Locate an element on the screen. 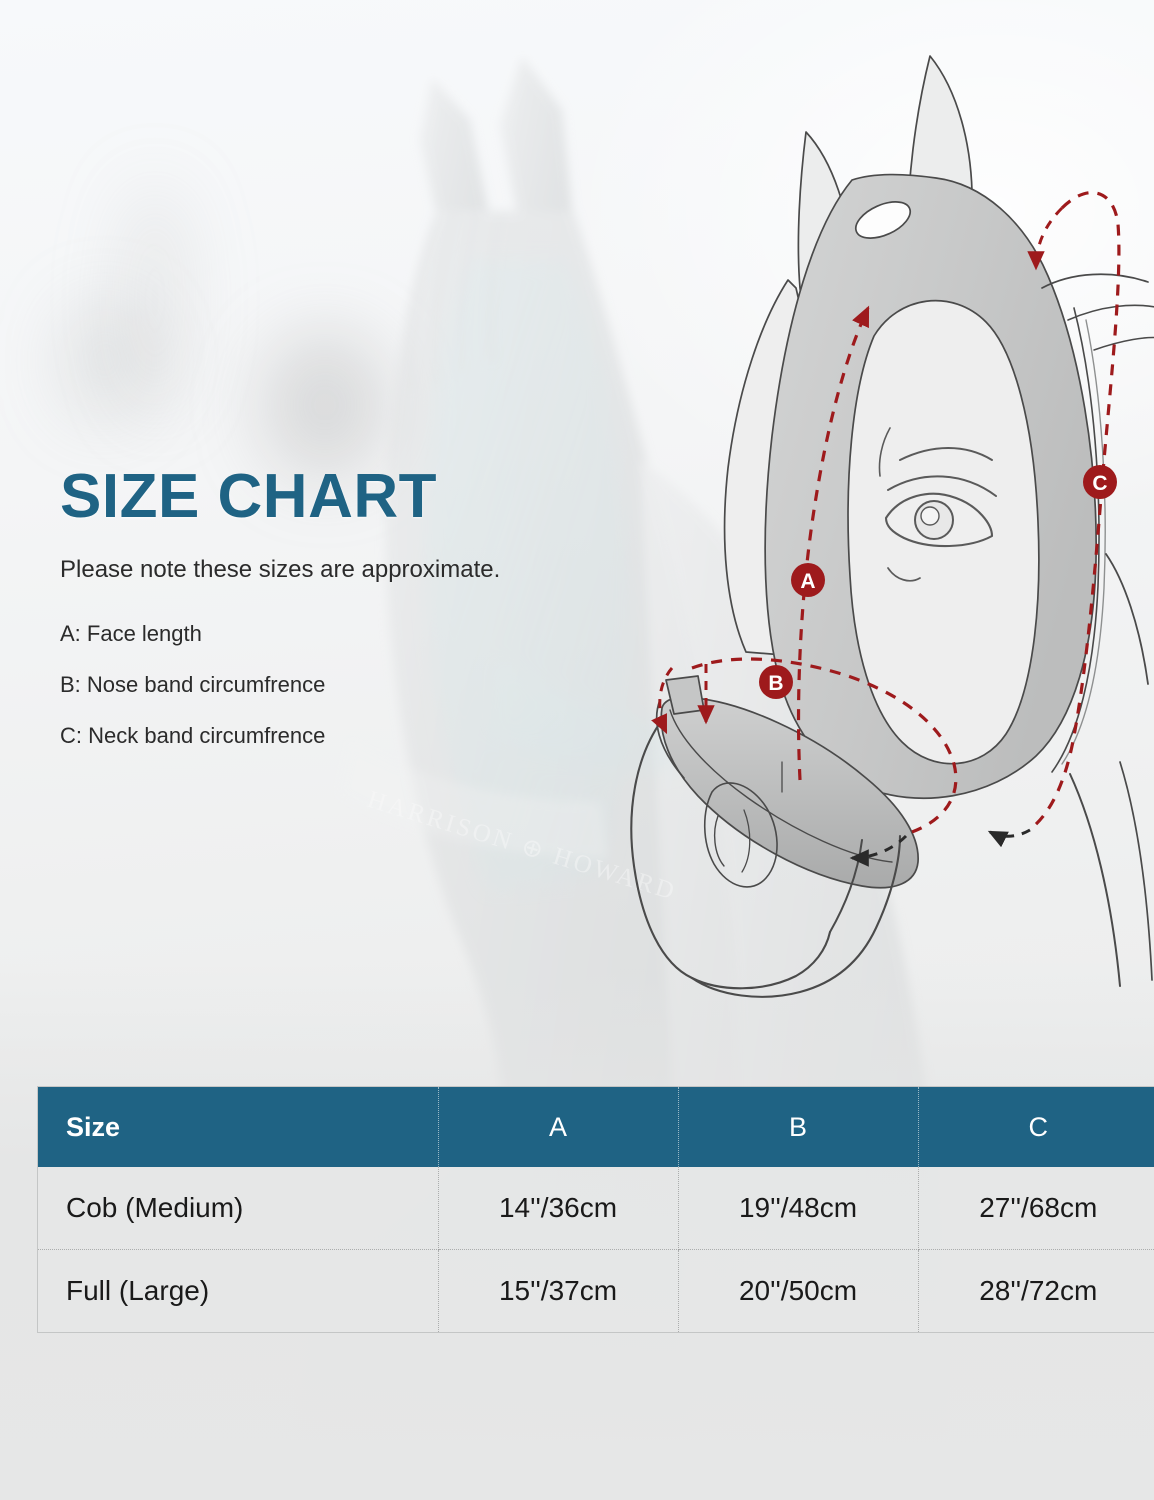 The height and width of the screenshot is (1500, 1154). size-table-head: Size A B C is located at coordinates (596, 1127).